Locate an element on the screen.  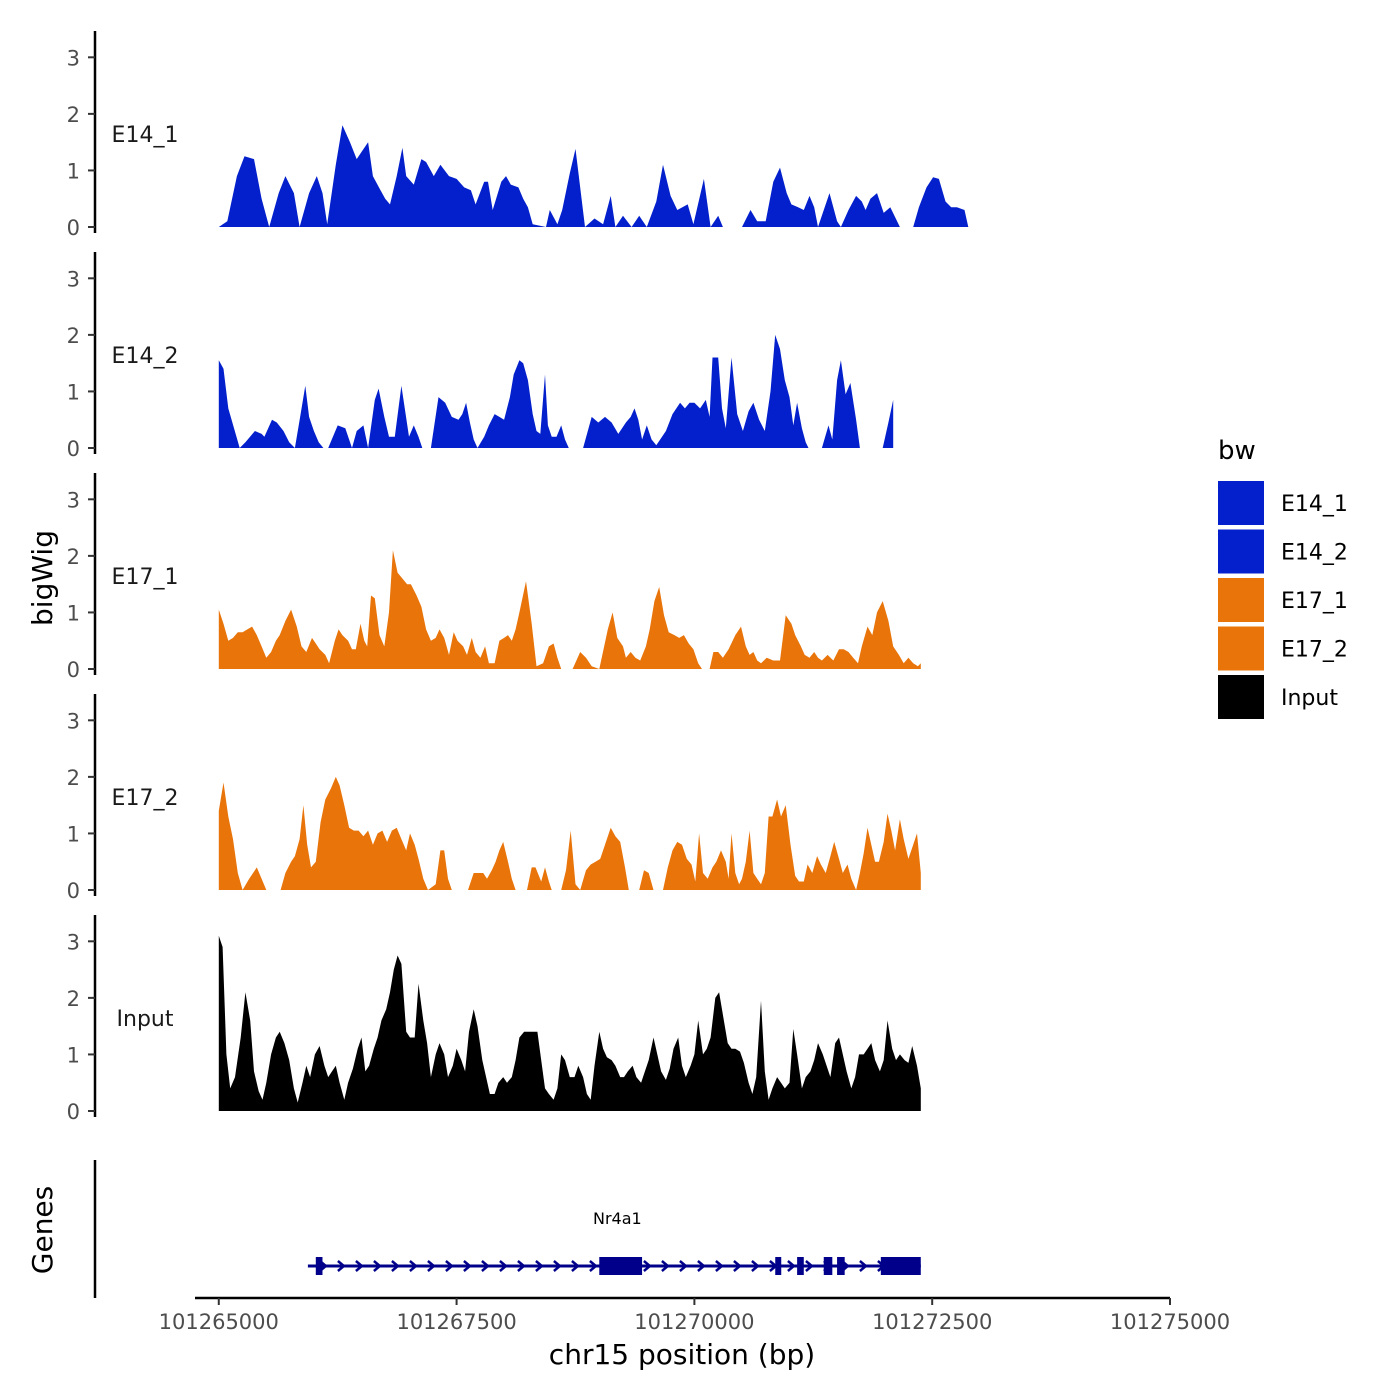
track-label: E17_2 is located at coordinates (145, 798).